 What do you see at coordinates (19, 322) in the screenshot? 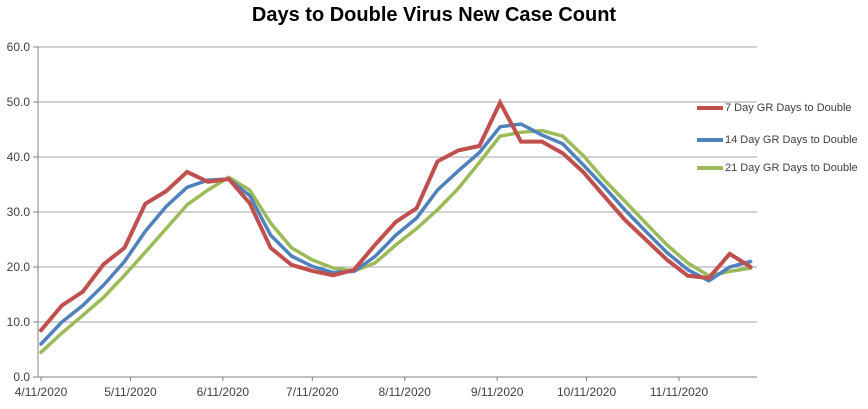
I see `y-tick-label: 10.0` at bounding box center [19, 322].